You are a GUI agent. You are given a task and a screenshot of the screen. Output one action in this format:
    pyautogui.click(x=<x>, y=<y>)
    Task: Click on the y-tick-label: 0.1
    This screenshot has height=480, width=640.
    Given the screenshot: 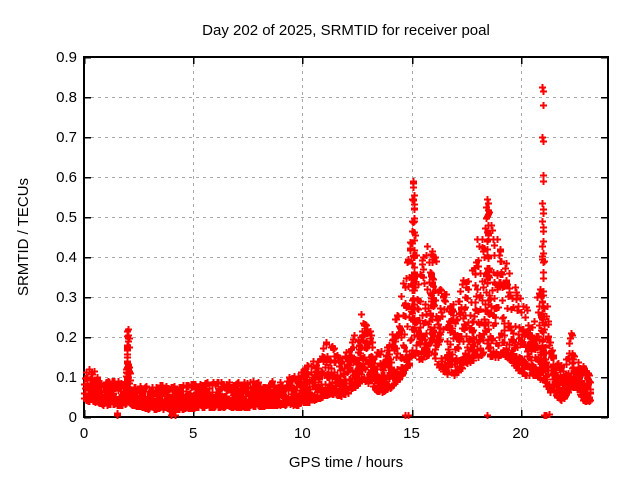 What is the action you would take?
    pyautogui.click(x=66, y=377)
    